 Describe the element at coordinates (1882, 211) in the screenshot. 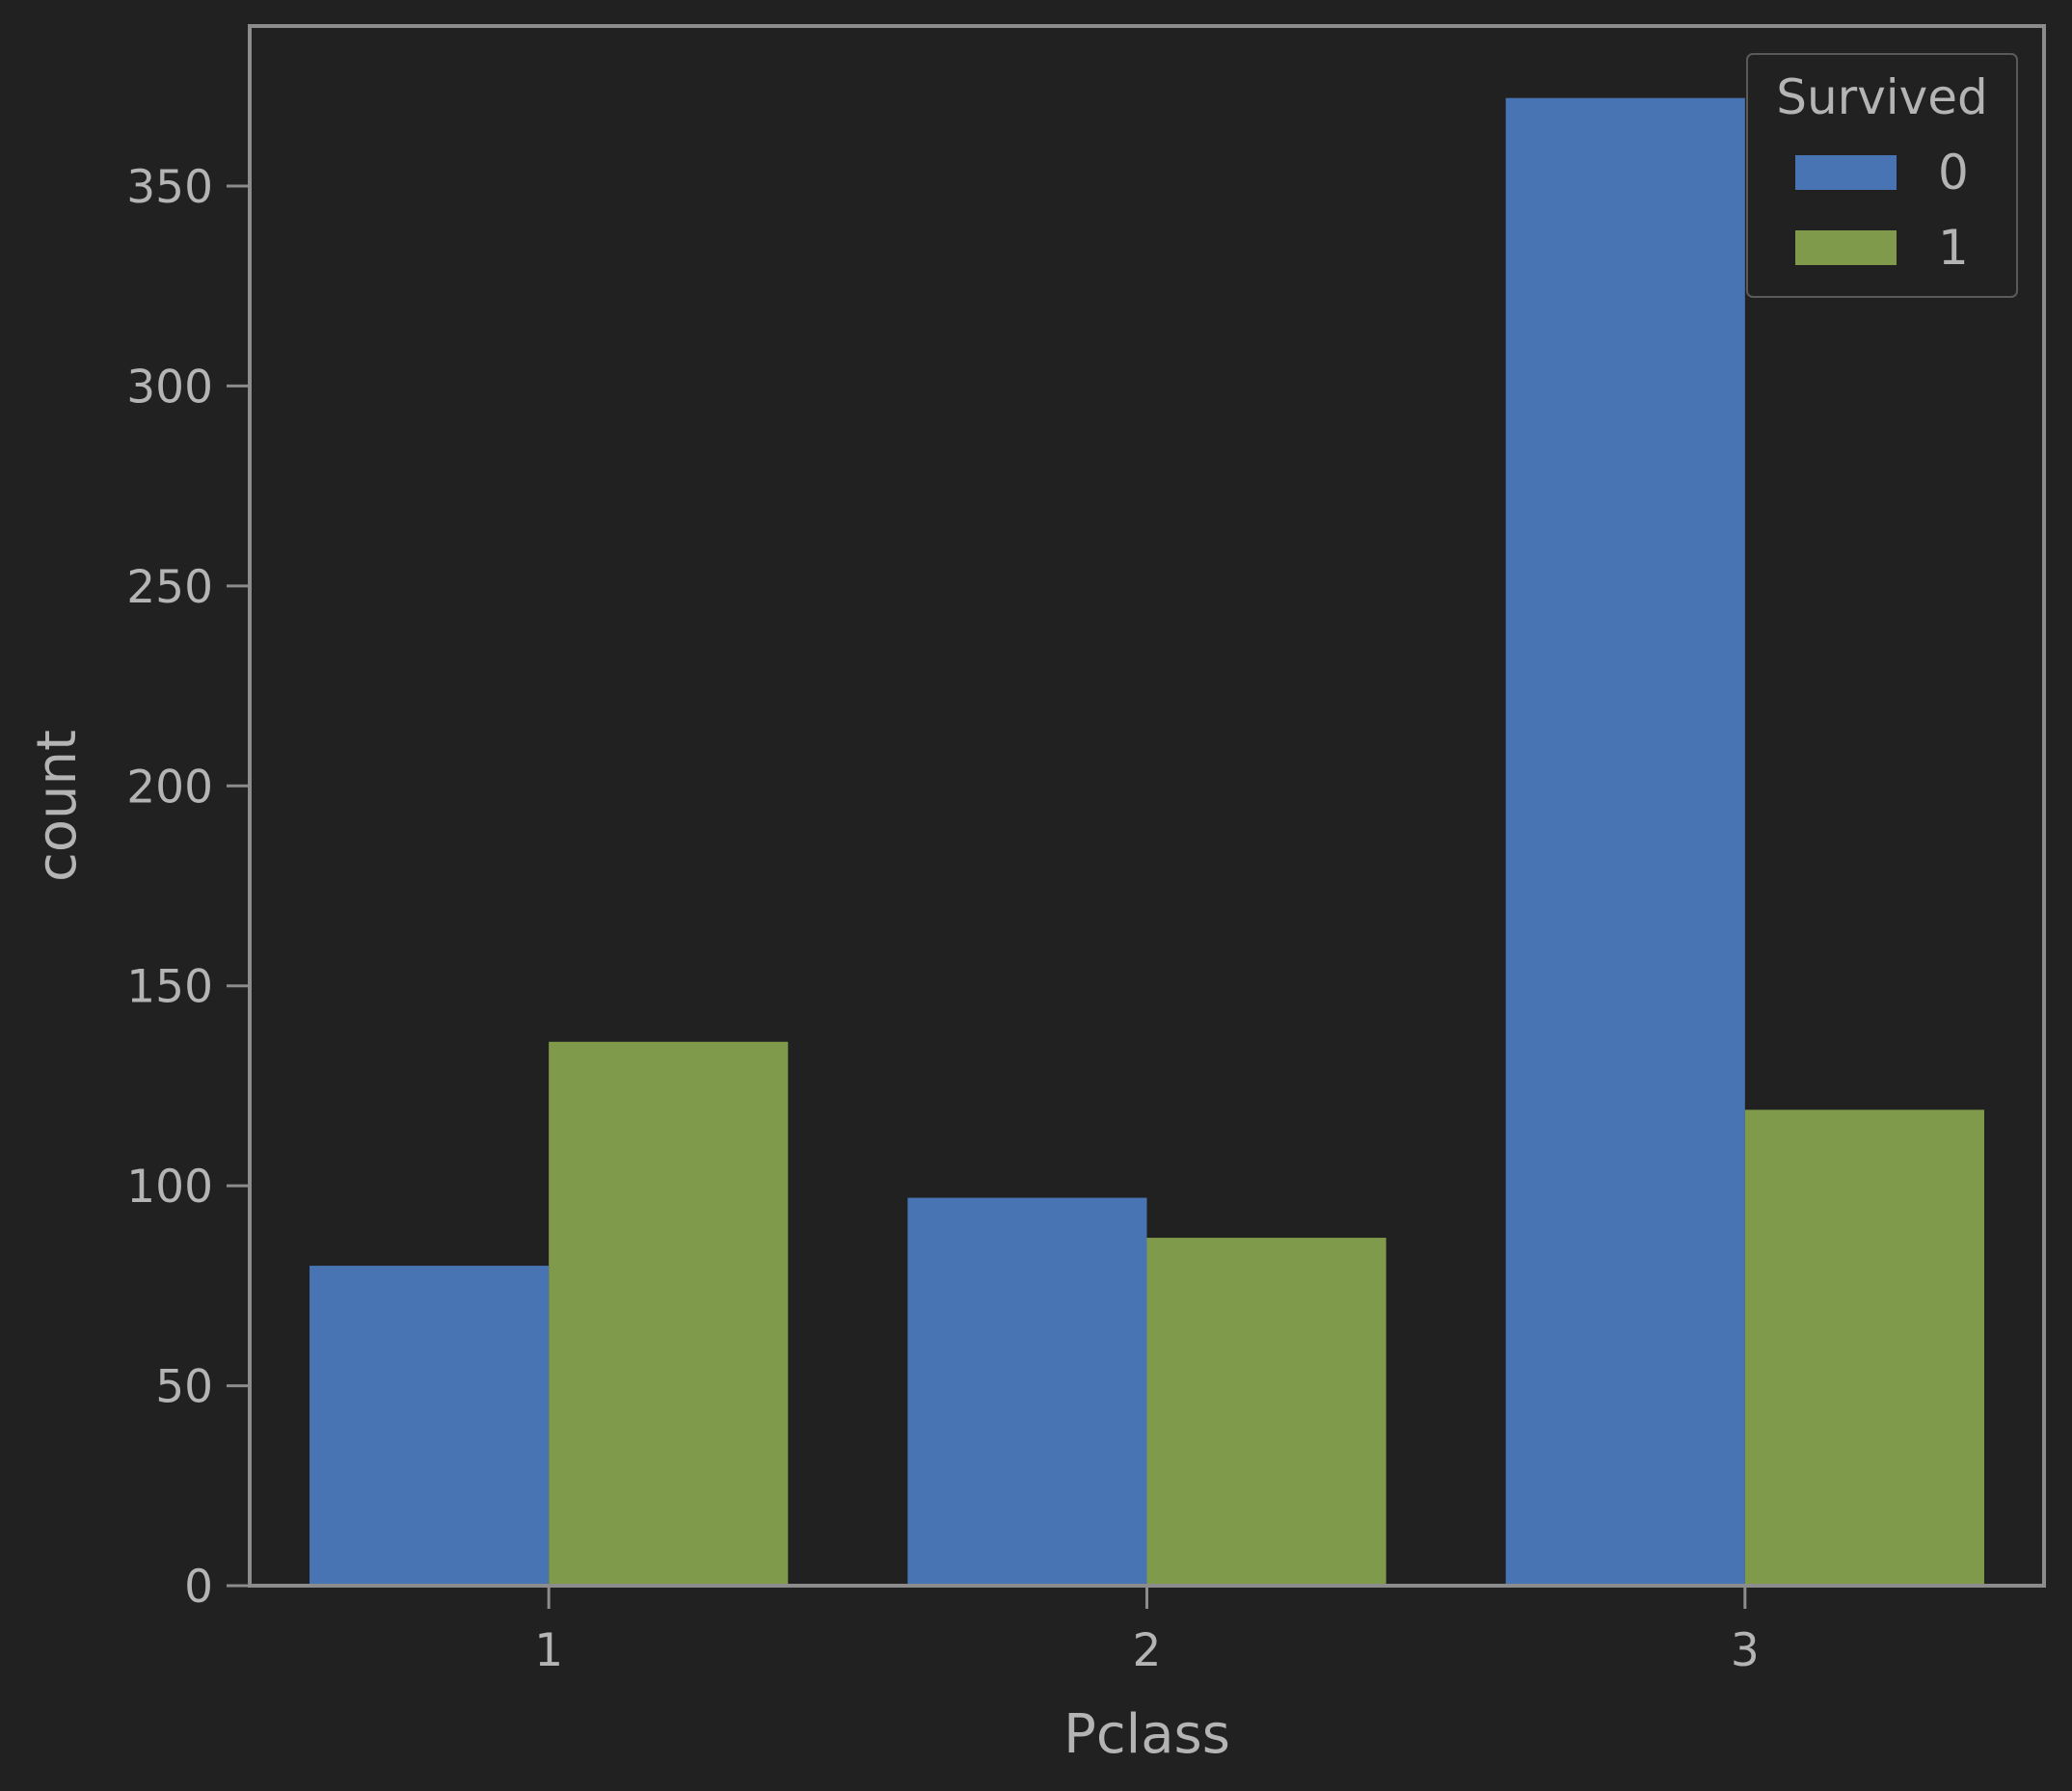

I see `legend-items: 01` at that location.